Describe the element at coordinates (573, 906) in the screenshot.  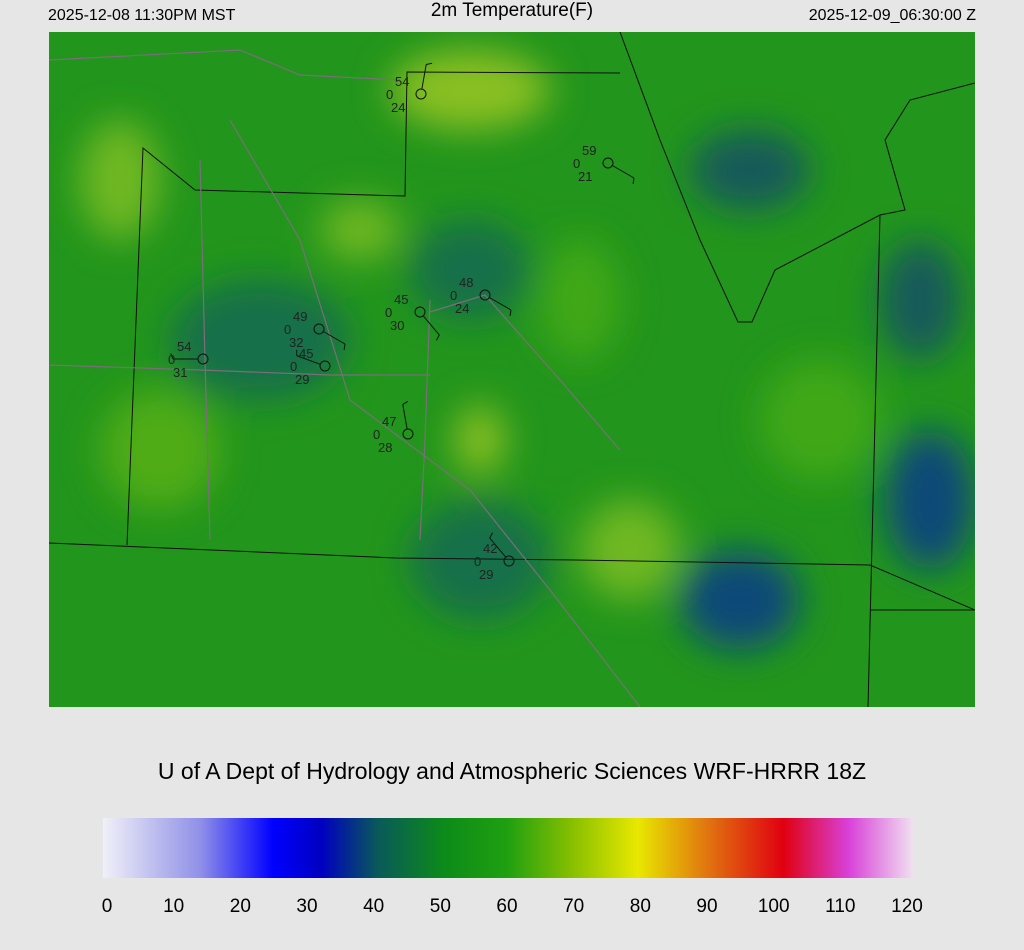
I see `colorbar-tick-label: 70` at that location.